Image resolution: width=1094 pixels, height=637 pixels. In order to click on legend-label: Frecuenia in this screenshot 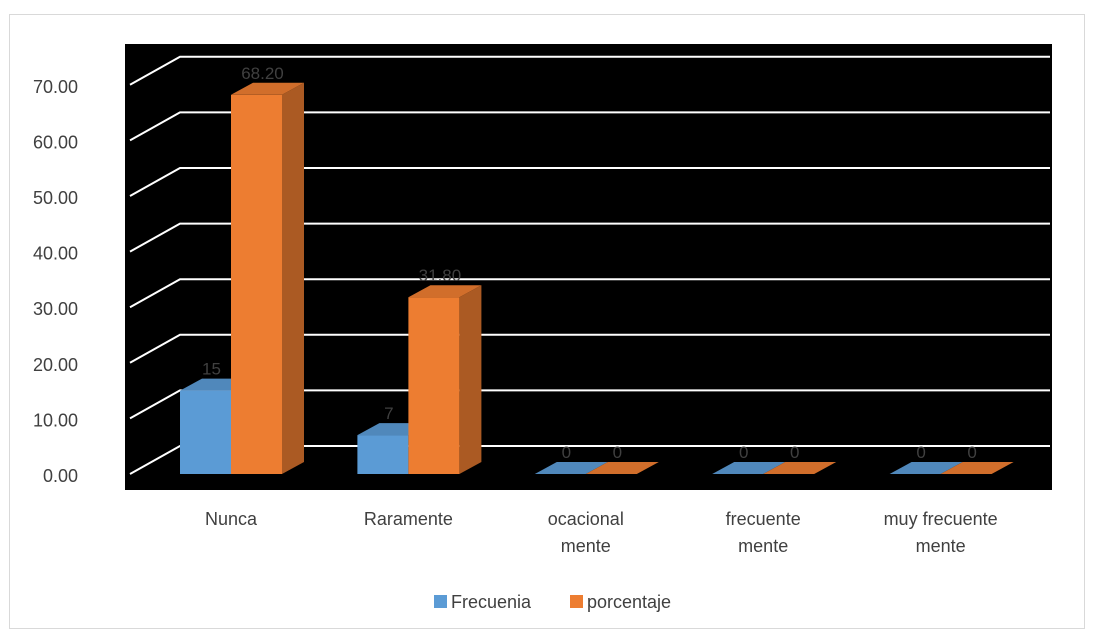, I will do `click(491, 602)`.